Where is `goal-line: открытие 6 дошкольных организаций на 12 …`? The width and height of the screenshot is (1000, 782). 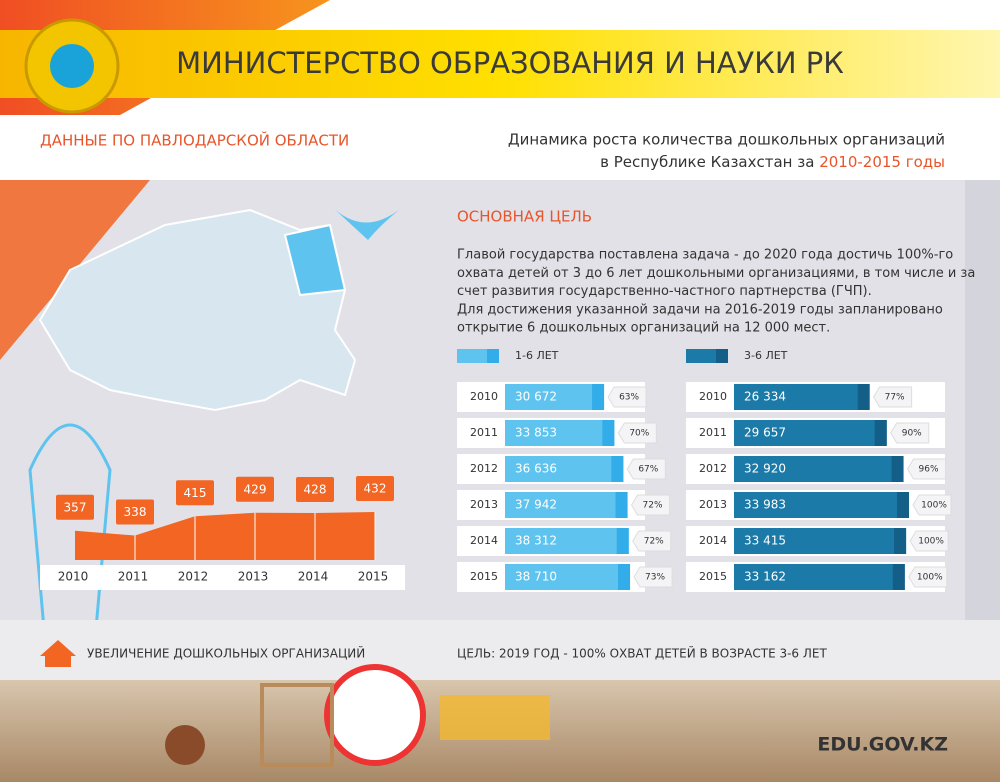
goal-line: открытие 6 дошкольных организаций на 12 … is located at coordinates (643, 328).